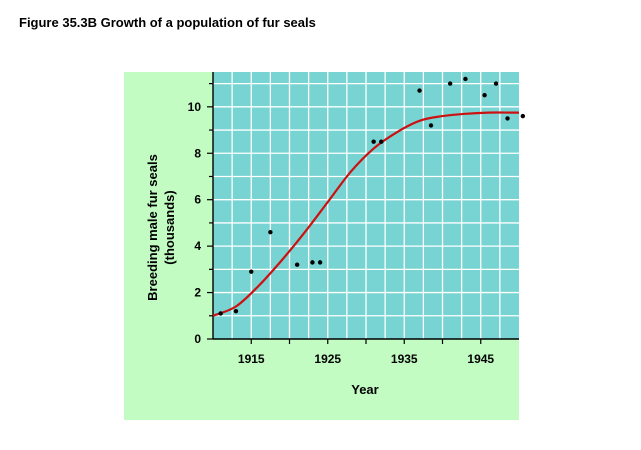 The width and height of the screenshot is (641, 450). What do you see at coordinates (169, 227) in the screenshot?
I see `y-axis-label-unit: (thousands)` at bounding box center [169, 227].